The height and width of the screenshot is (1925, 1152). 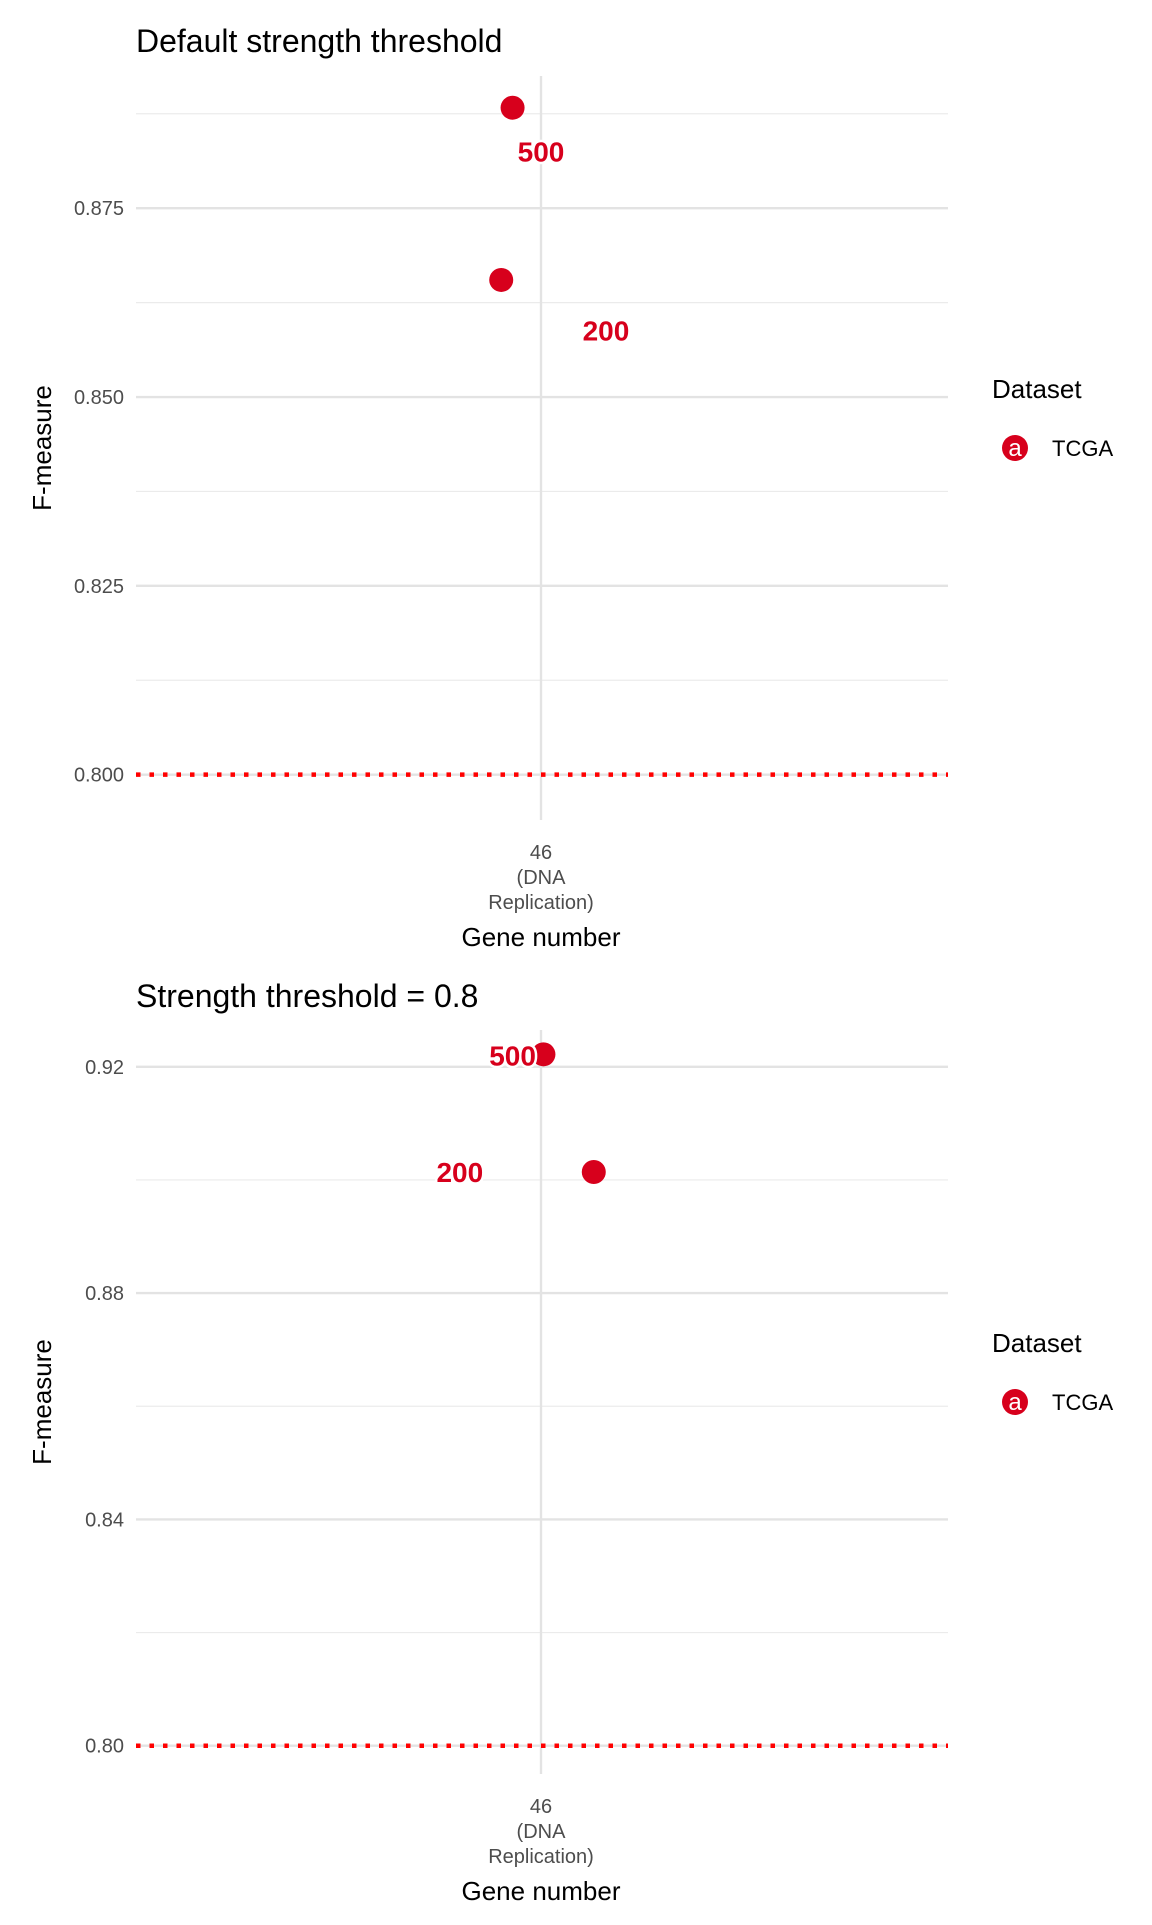 What do you see at coordinates (99, 776) in the screenshot?
I see `y-tick-label: 0.800` at bounding box center [99, 776].